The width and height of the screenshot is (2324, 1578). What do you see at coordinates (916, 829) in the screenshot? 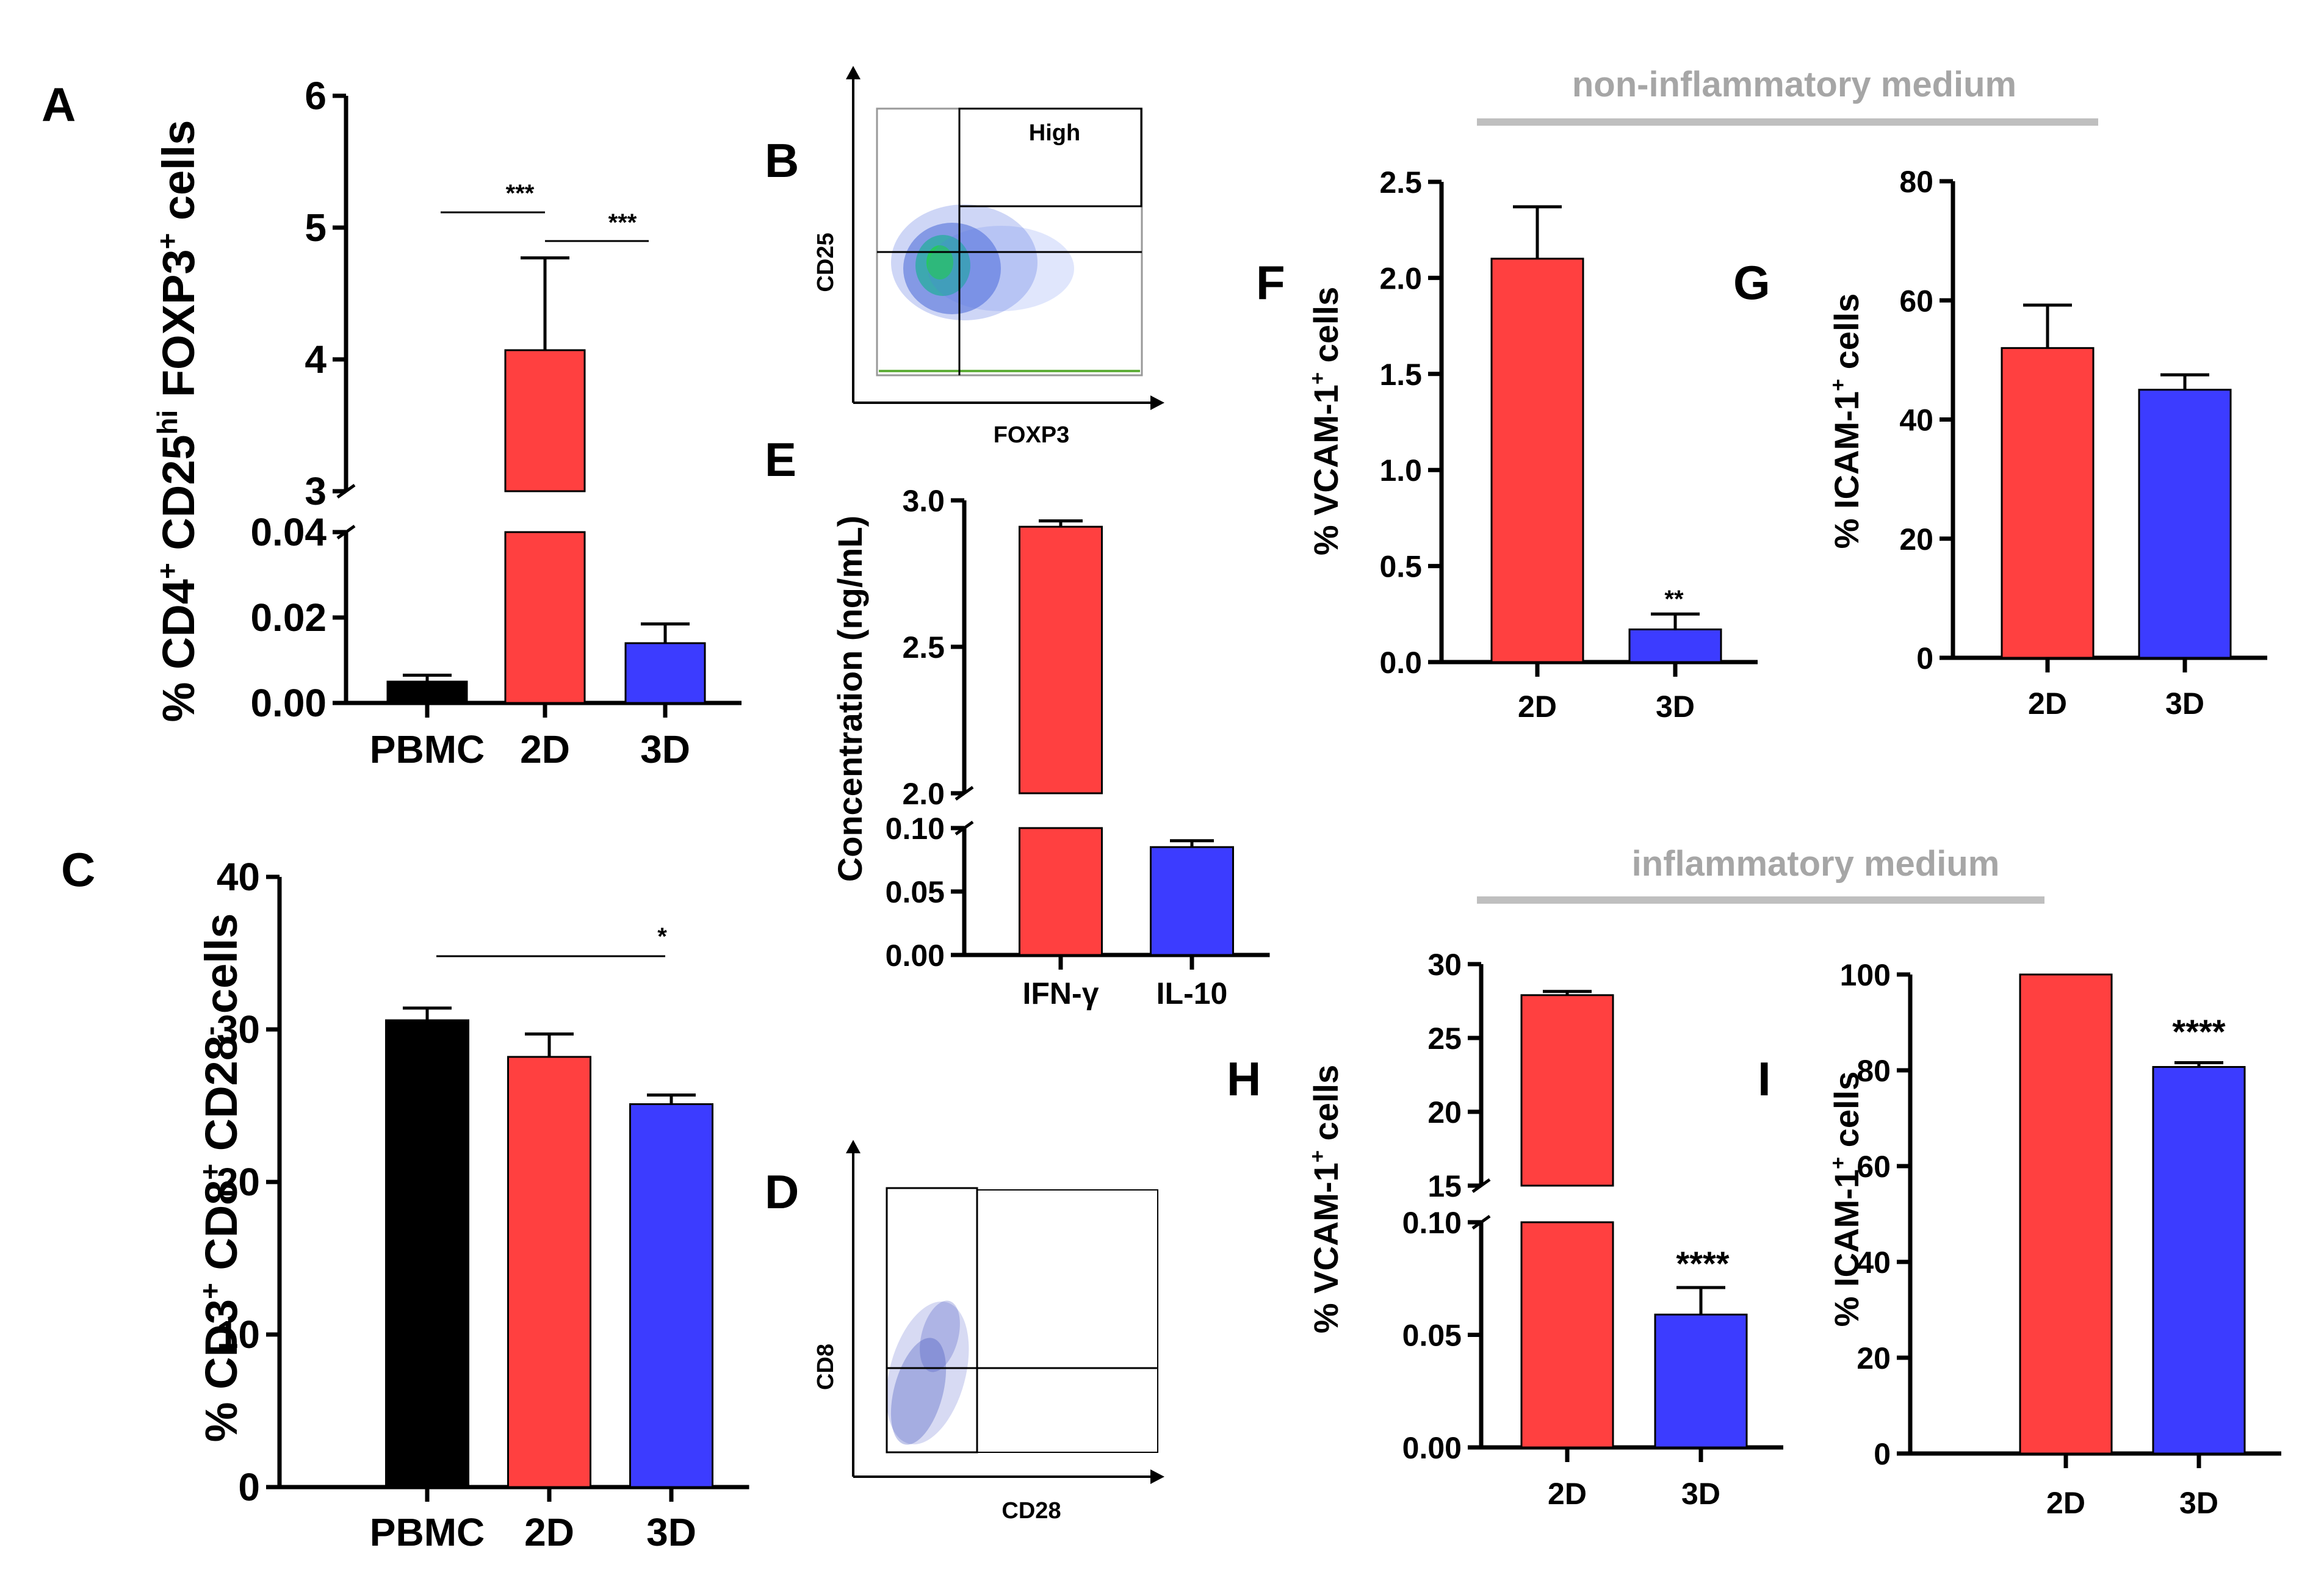
I see `panel-e-y-tick-label: 0.10` at bounding box center [916, 829].